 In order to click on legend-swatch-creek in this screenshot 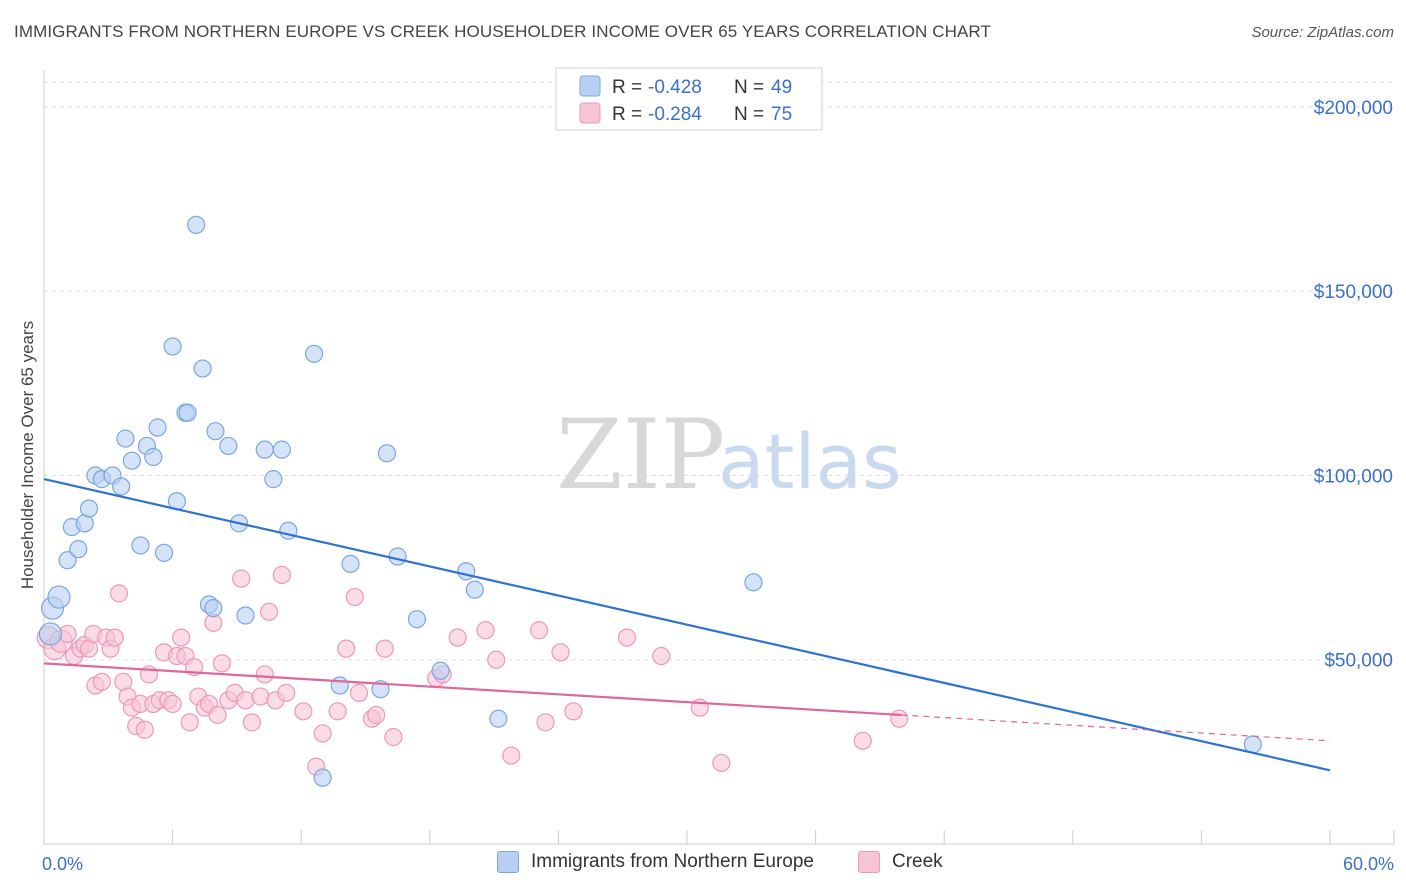, I will do `click(869, 862)`.